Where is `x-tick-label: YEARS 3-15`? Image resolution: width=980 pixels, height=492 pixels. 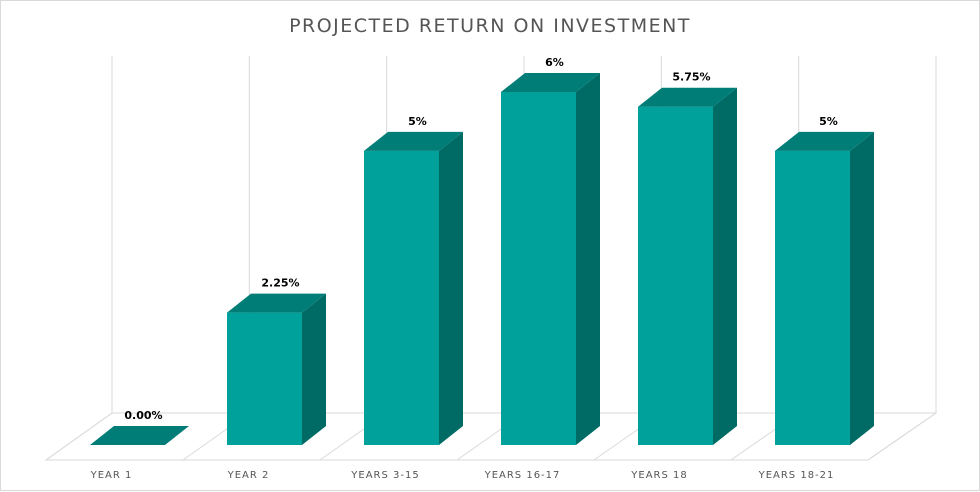
x-tick-label: YEARS 3-15 is located at coordinates (384, 475).